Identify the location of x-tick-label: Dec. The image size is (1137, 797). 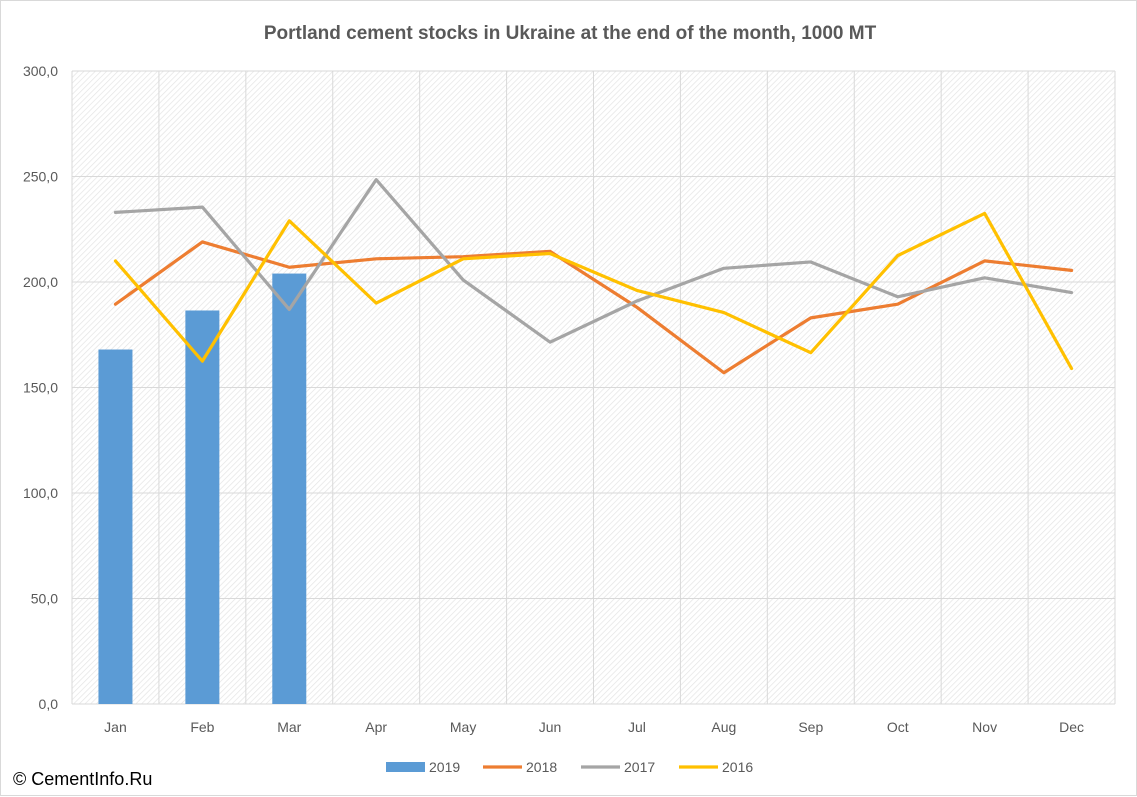
(1071, 727).